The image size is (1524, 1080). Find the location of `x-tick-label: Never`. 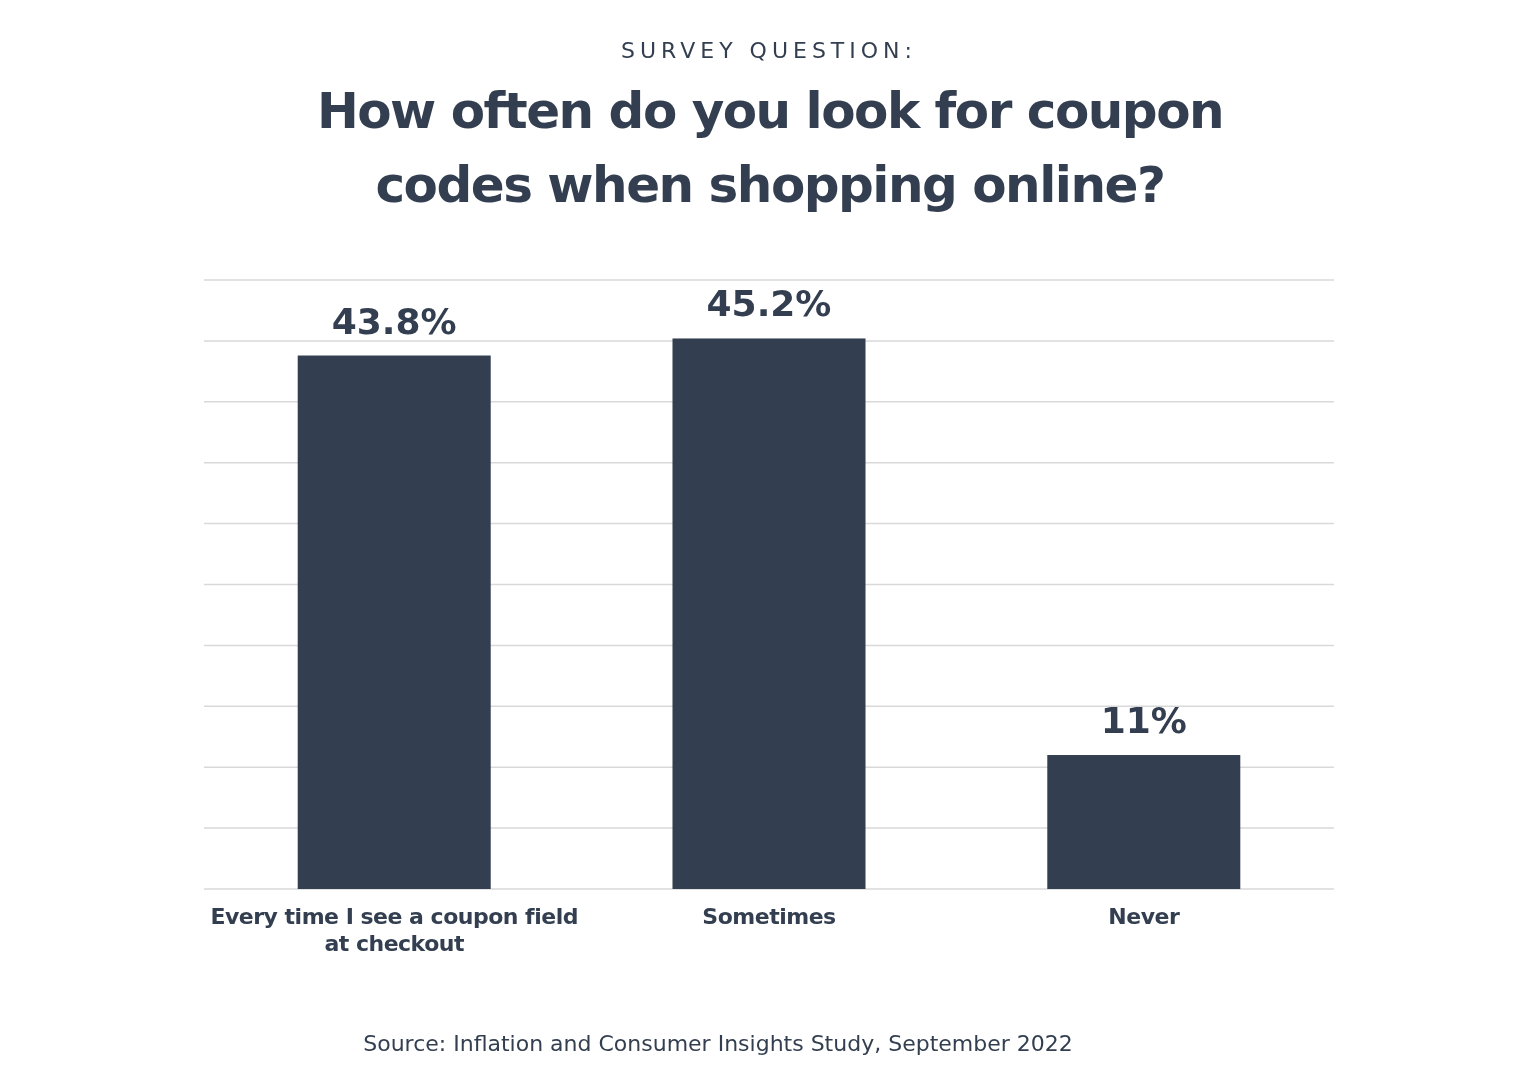

x-tick-label: Never is located at coordinates (1144, 916).